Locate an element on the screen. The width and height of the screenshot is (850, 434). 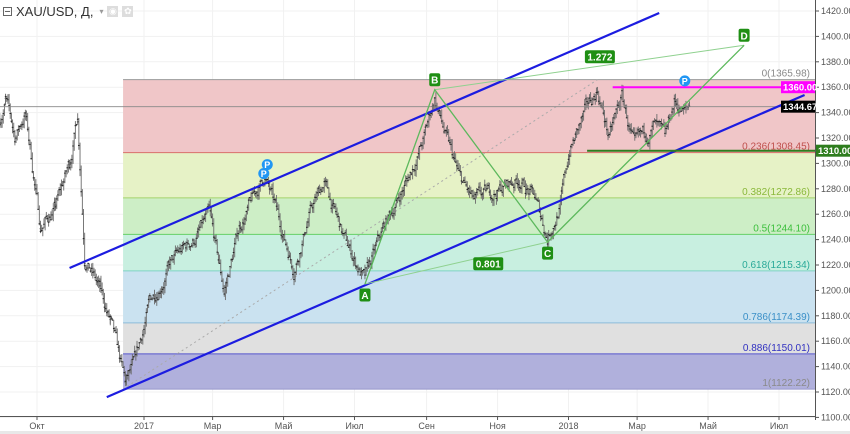
gear-icon: ✿ is located at coordinates (128, 11).